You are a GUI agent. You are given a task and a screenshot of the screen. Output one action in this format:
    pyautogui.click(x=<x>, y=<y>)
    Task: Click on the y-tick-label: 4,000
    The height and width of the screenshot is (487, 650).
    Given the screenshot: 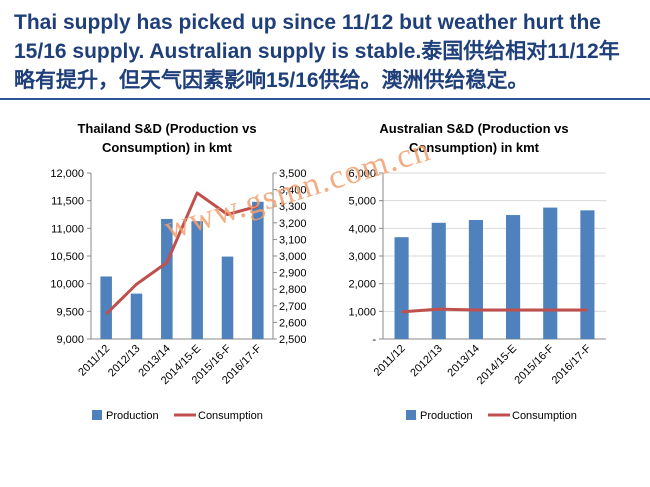 What is the action you would take?
    pyautogui.click(x=362, y=229)
    